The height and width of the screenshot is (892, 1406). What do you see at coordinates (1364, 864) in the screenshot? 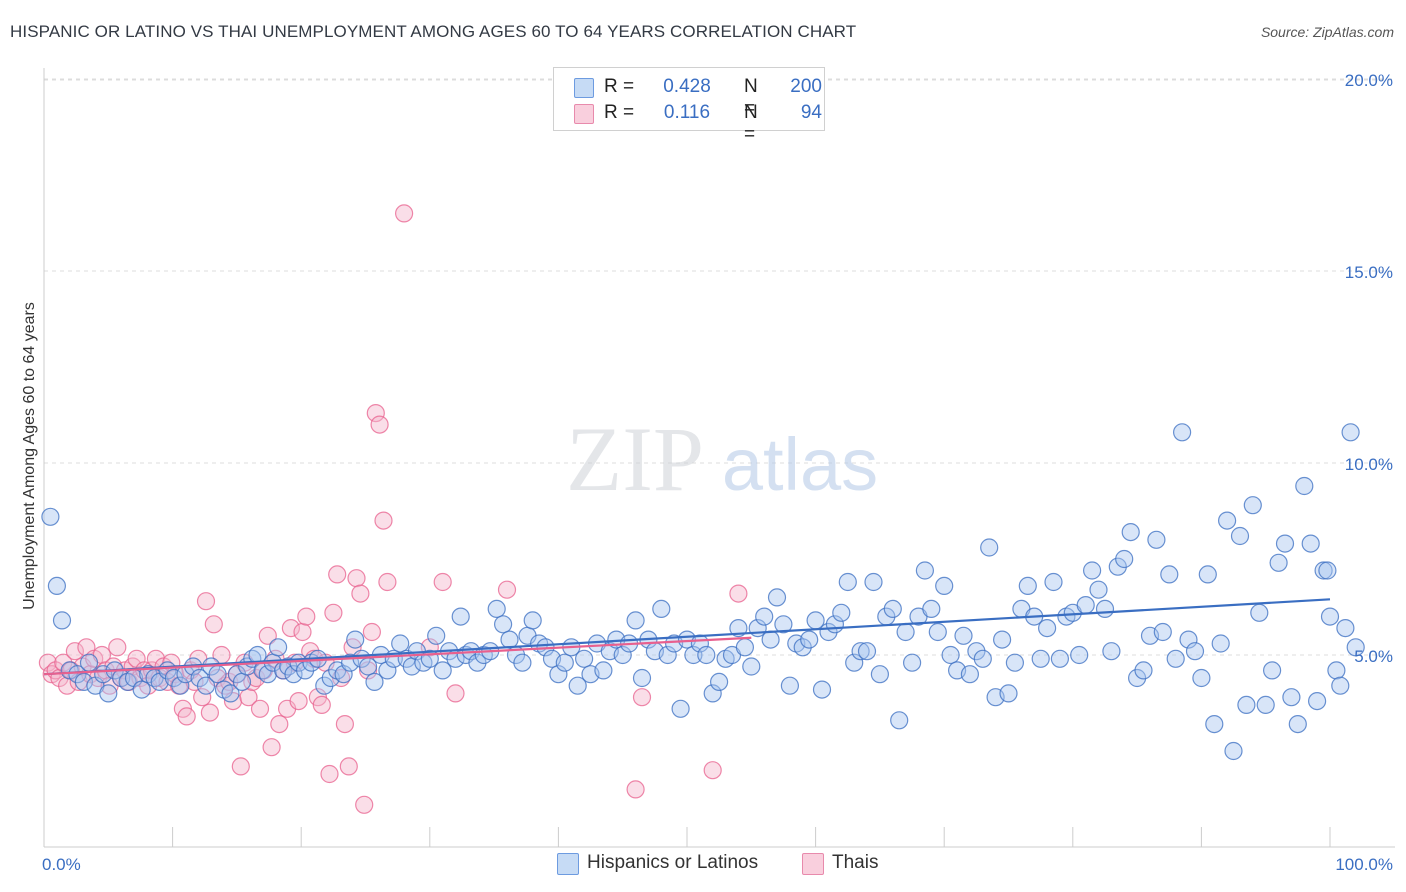
I see `x-tick-label: 100.0%` at bounding box center [1364, 864].